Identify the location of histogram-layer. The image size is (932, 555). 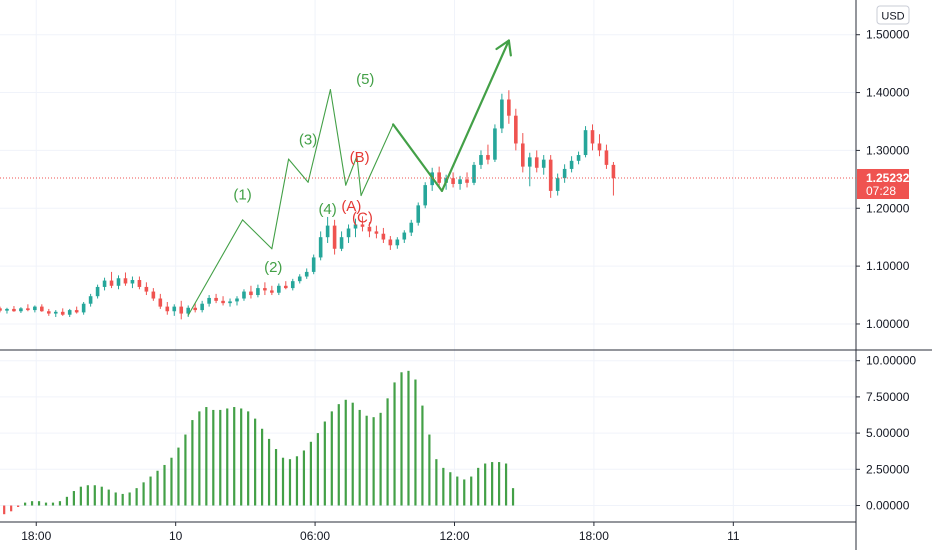
(259, 442).